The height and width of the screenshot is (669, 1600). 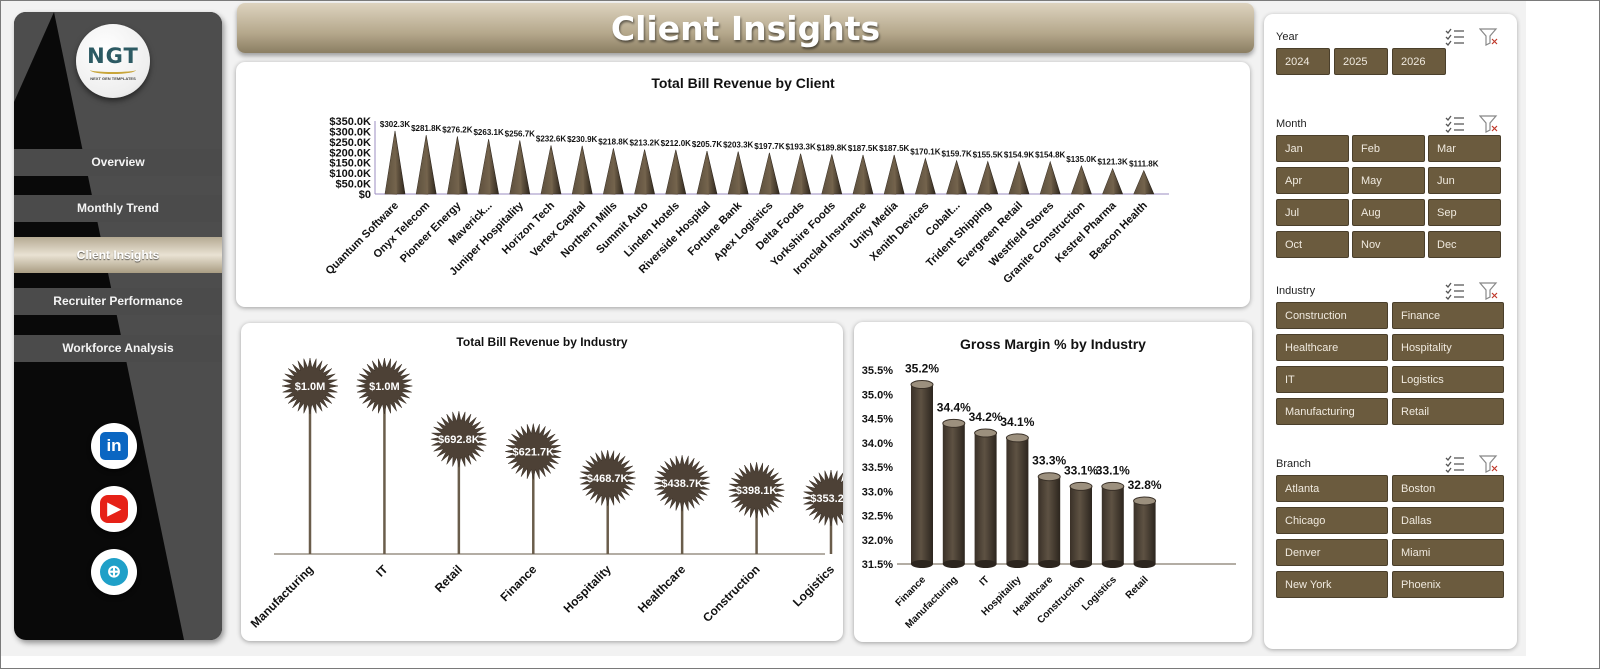 I want to click on month-slicer-item-jul: Jul, so click(x=1312, y=212).